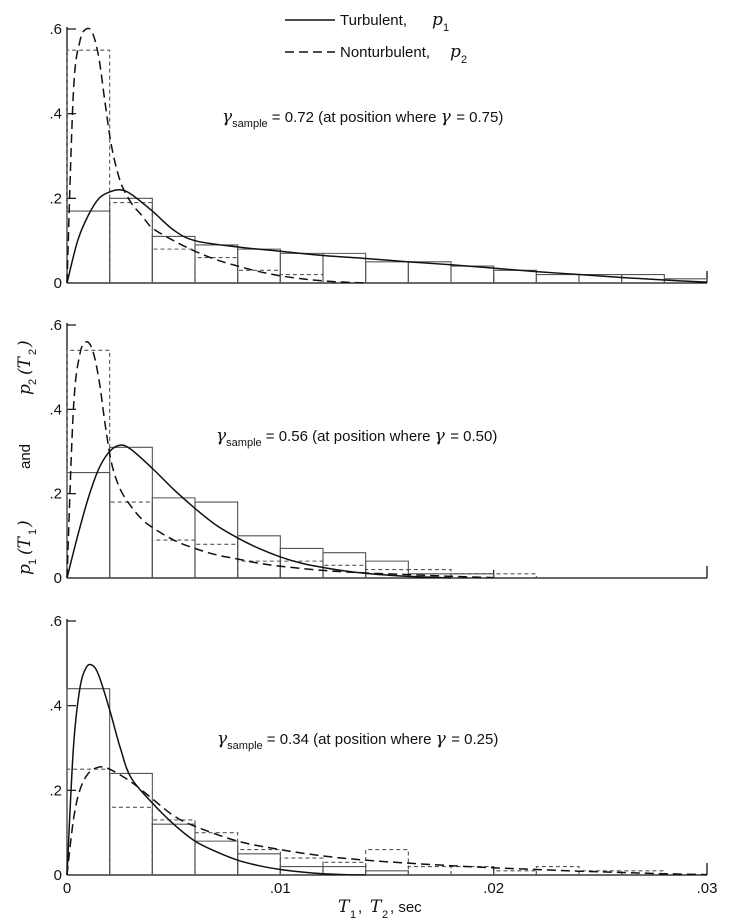  I want to click on annotation-value: = 0.72 (at position where, so click(354, 117).